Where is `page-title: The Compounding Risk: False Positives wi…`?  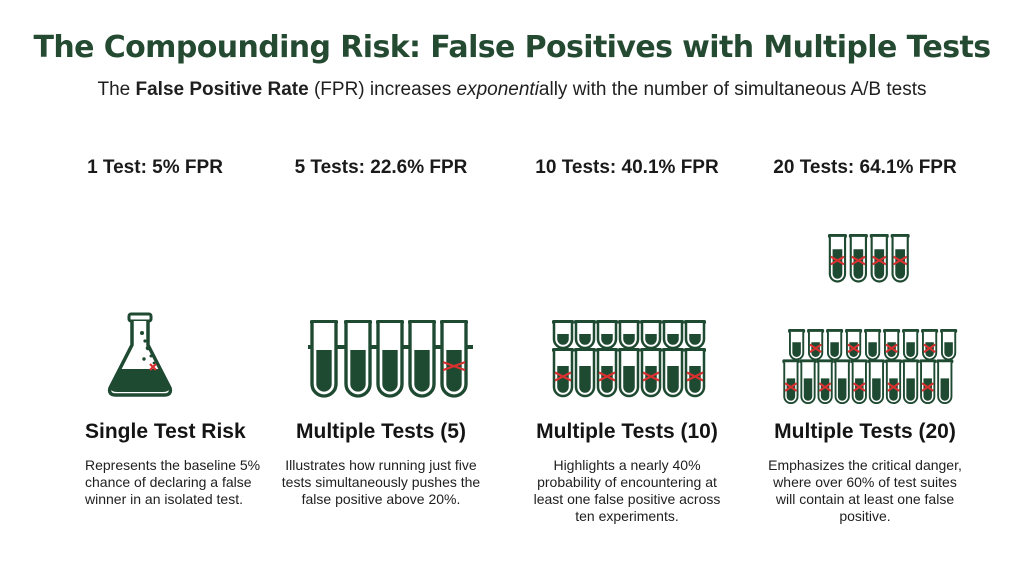
page-title: The Compounding Risk: False Positives wi… is located at coordinates (512, 47).